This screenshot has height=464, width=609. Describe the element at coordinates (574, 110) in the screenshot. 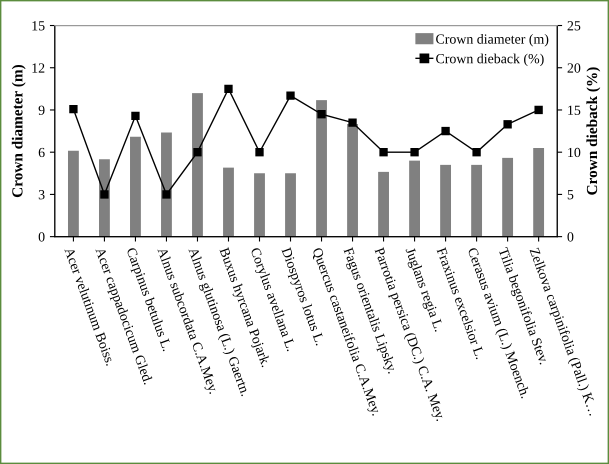

I see `y2-tick-label: 15` at that location.